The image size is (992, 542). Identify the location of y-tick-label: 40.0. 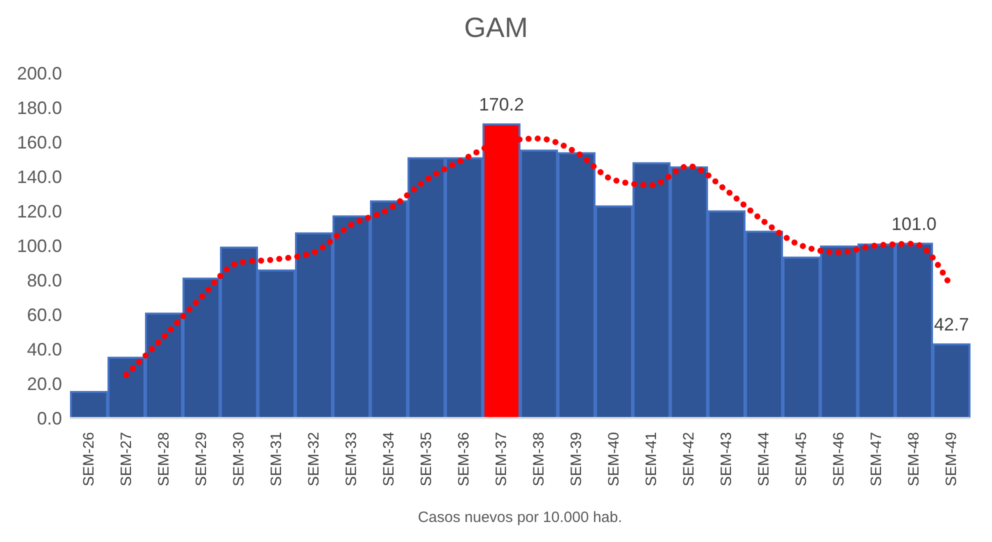
(44, 349).